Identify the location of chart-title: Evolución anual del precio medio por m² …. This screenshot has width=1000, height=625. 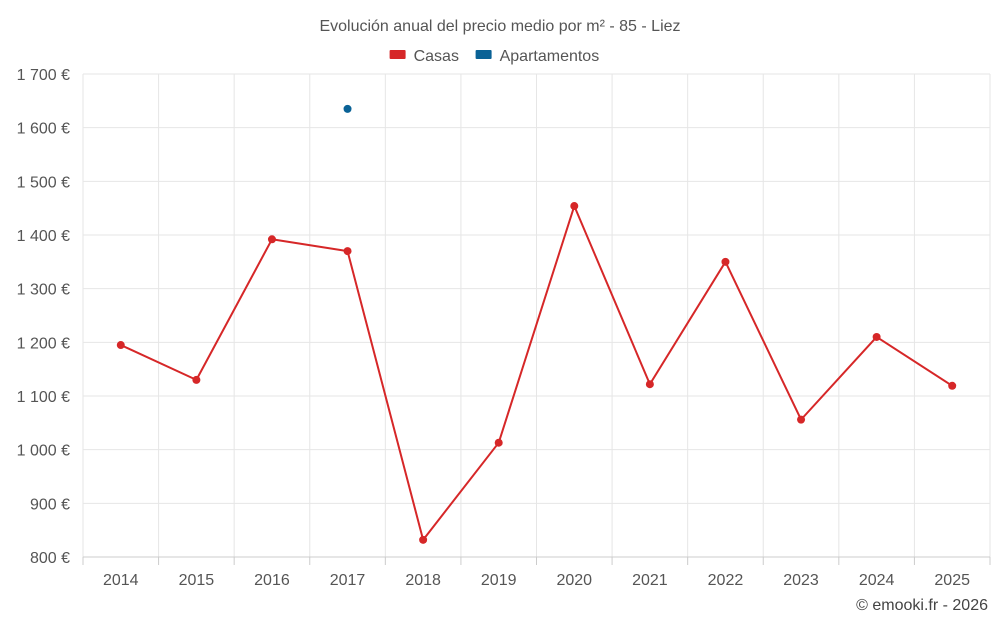
(499, 26).